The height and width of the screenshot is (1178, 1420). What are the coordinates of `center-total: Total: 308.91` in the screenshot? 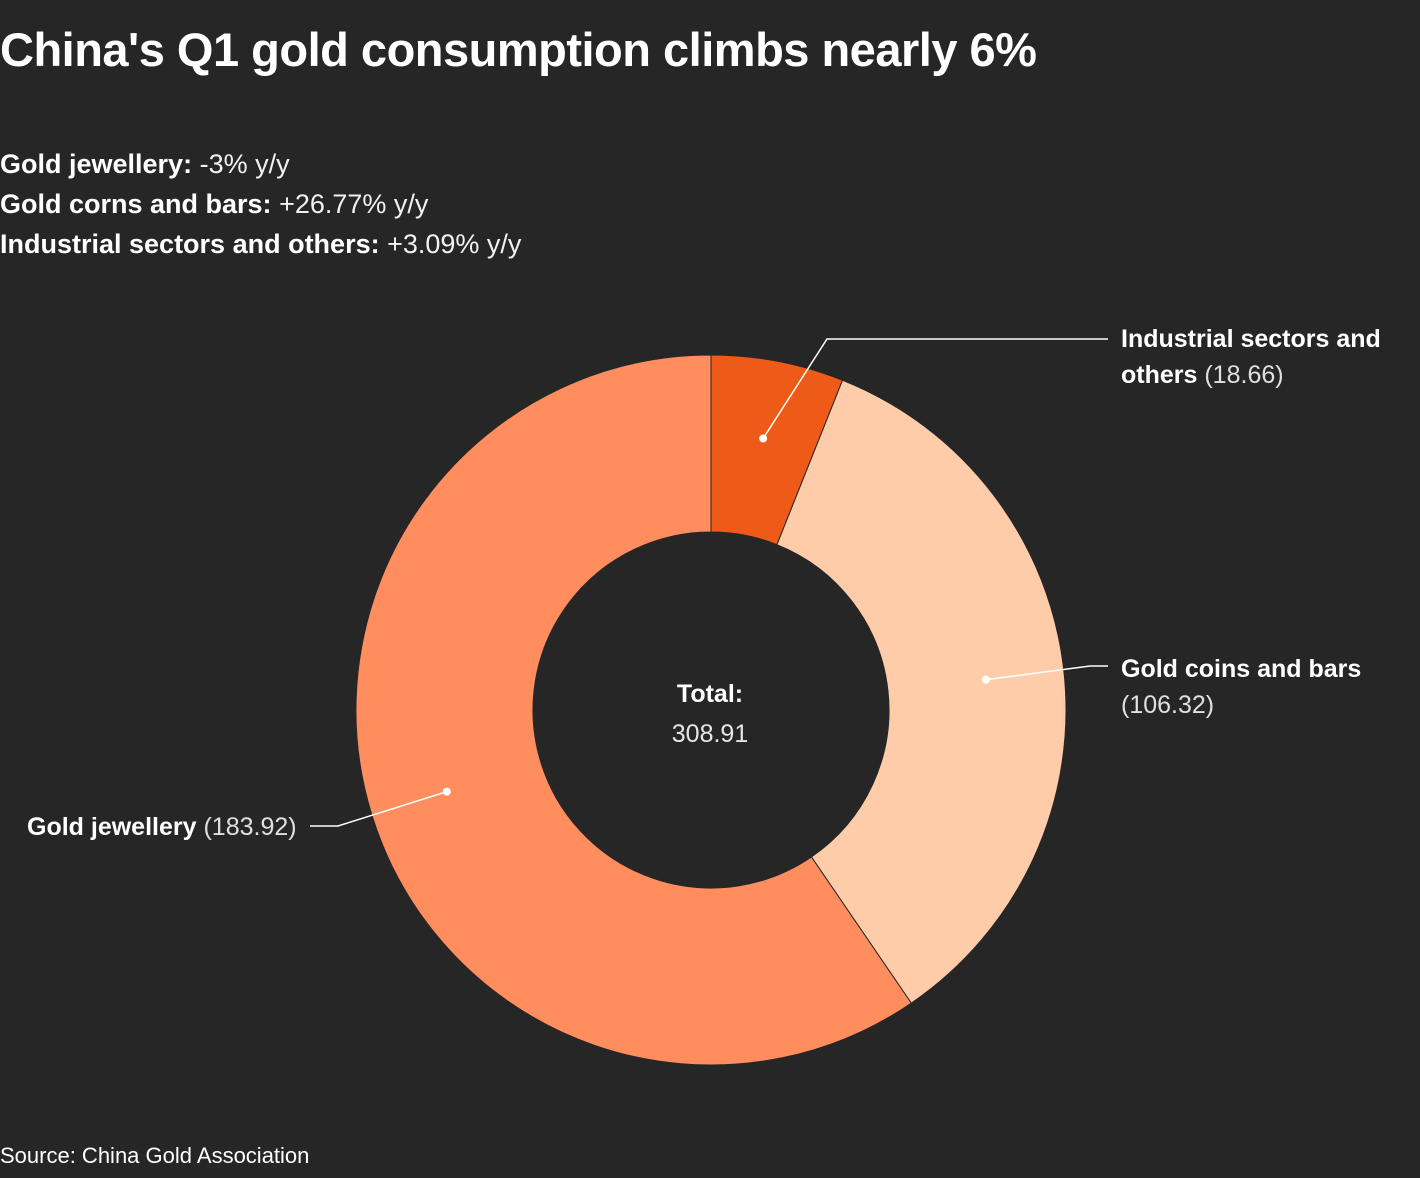 It's located at (710, 714).